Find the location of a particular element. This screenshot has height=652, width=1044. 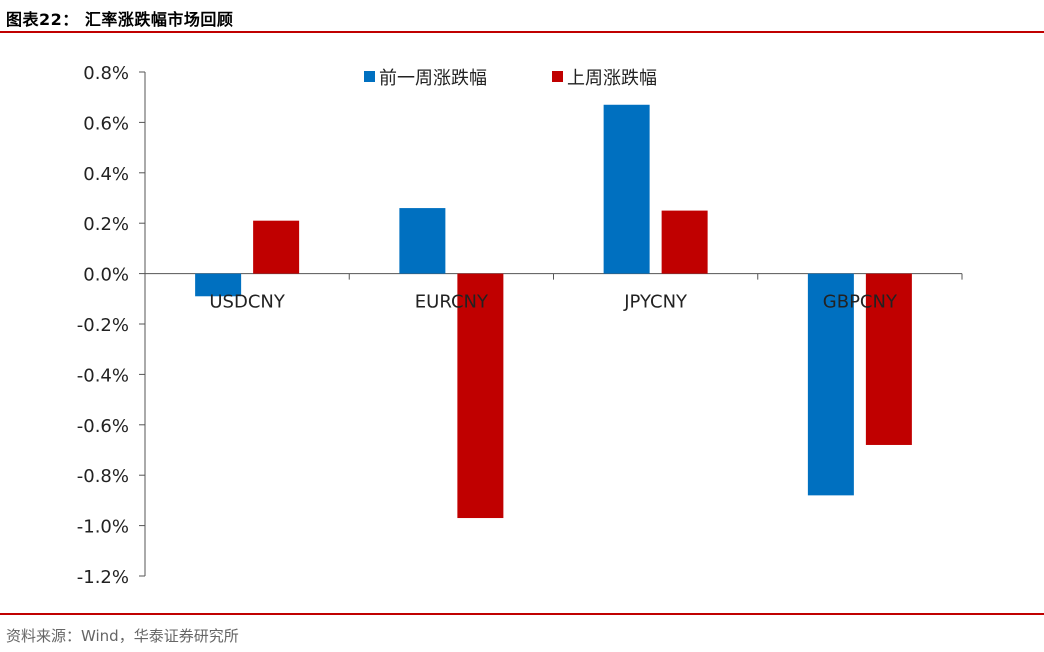

y-tick-label: -0.2% is located at coordinates (103, 325).